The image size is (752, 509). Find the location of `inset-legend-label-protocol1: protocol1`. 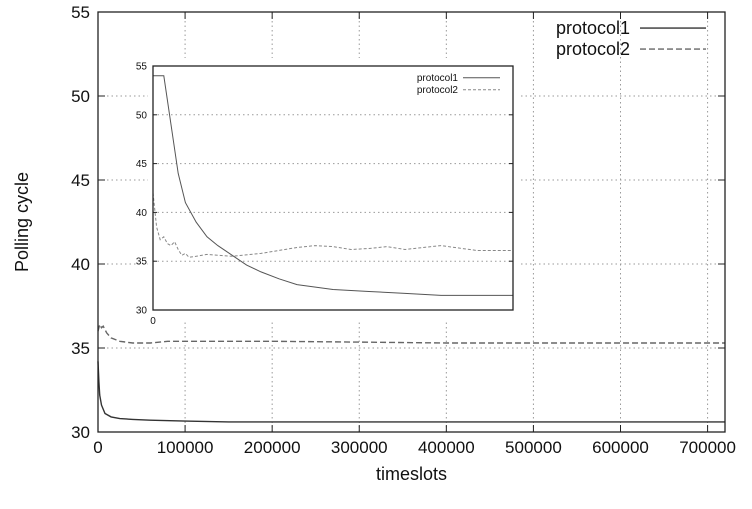

inset-legend-label-protocol1: protocol1 is located at coordinates (438, 78).